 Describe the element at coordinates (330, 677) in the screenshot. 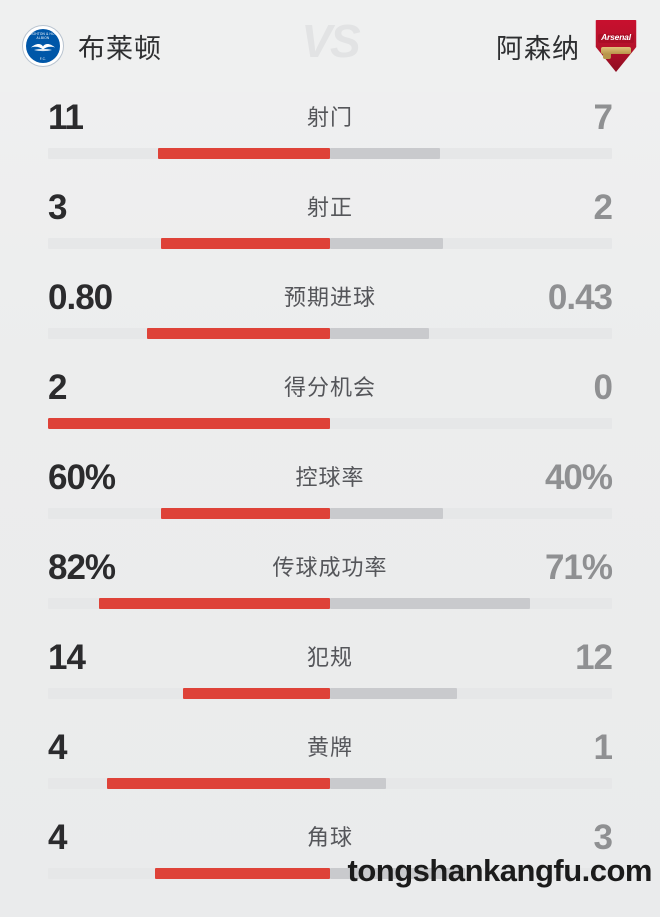

I see `stat-row: 14 犯规 12` at that location.